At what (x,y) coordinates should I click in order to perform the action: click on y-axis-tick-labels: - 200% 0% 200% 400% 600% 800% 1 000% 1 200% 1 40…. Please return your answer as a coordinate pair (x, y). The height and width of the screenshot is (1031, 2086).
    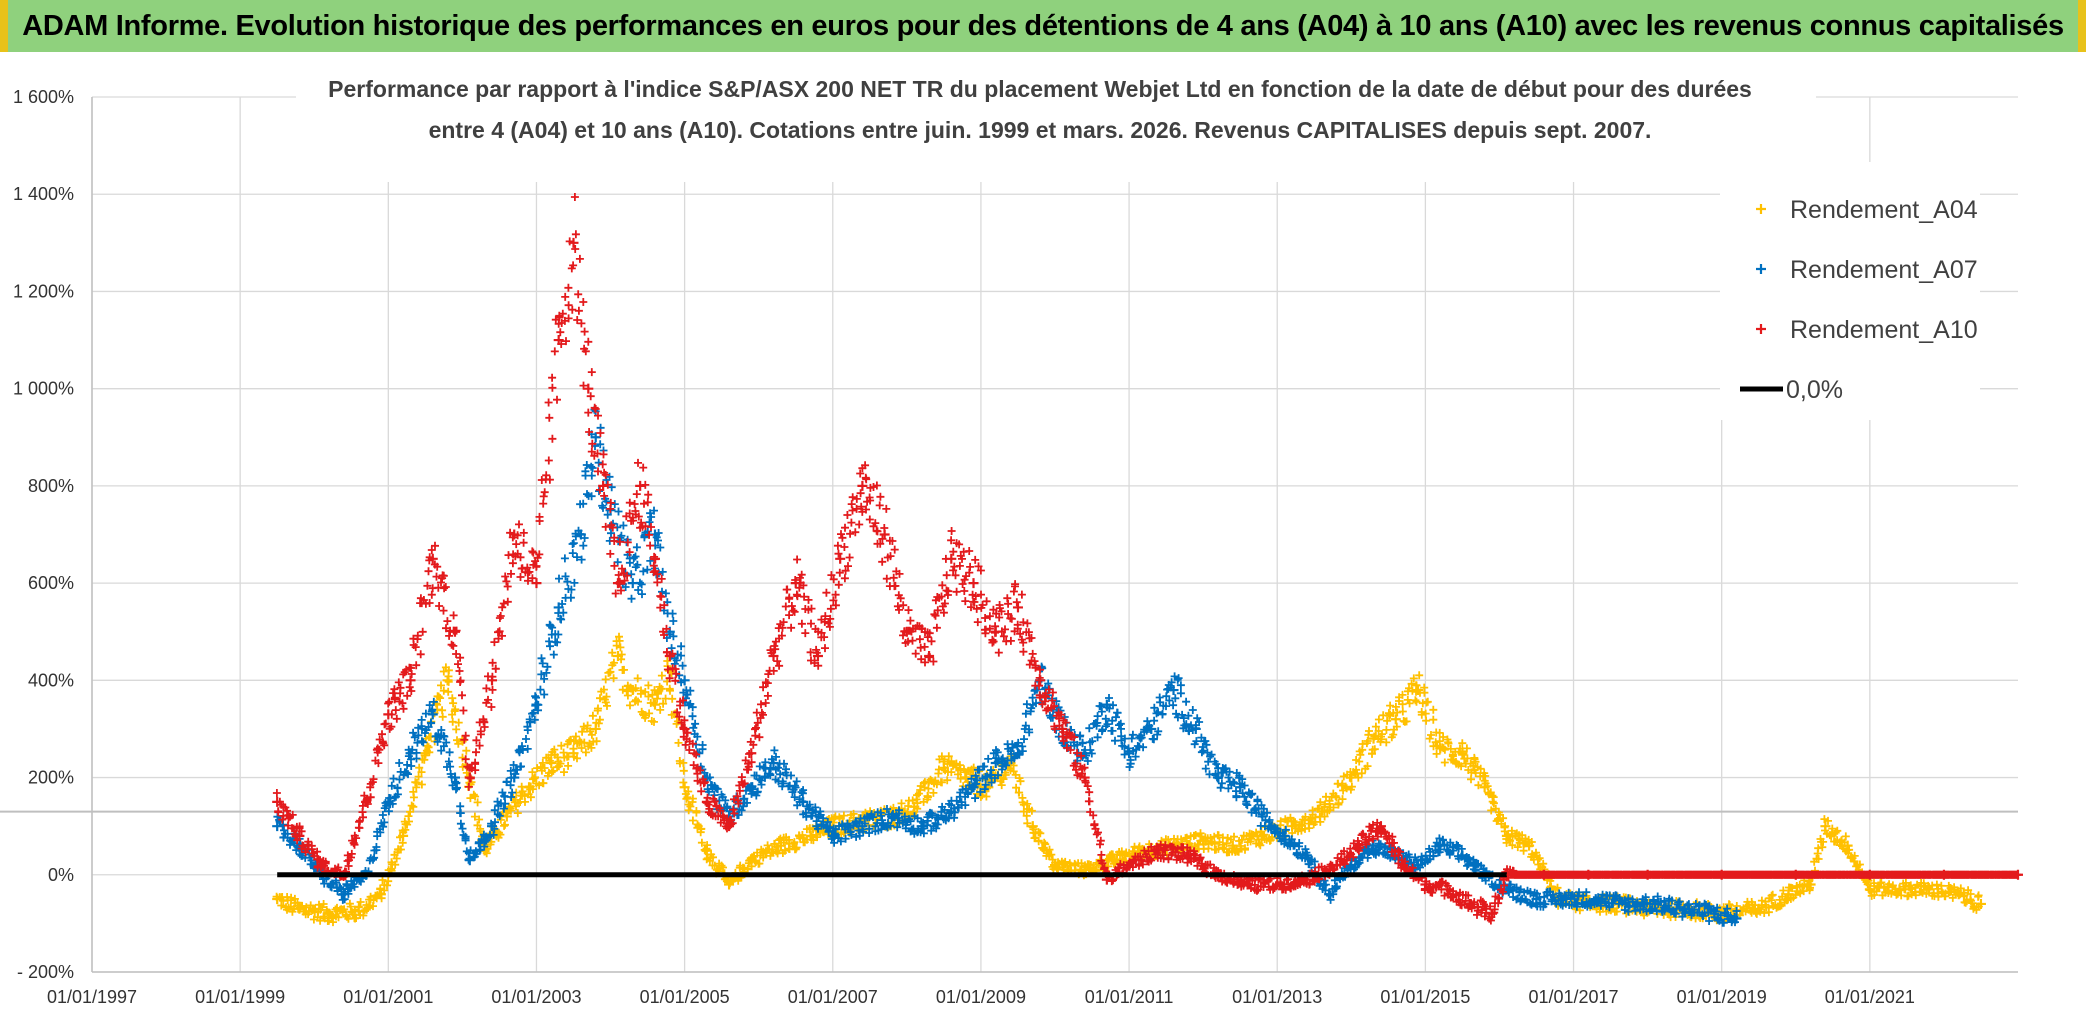
    Looking at the image, I should click on (43, 534).